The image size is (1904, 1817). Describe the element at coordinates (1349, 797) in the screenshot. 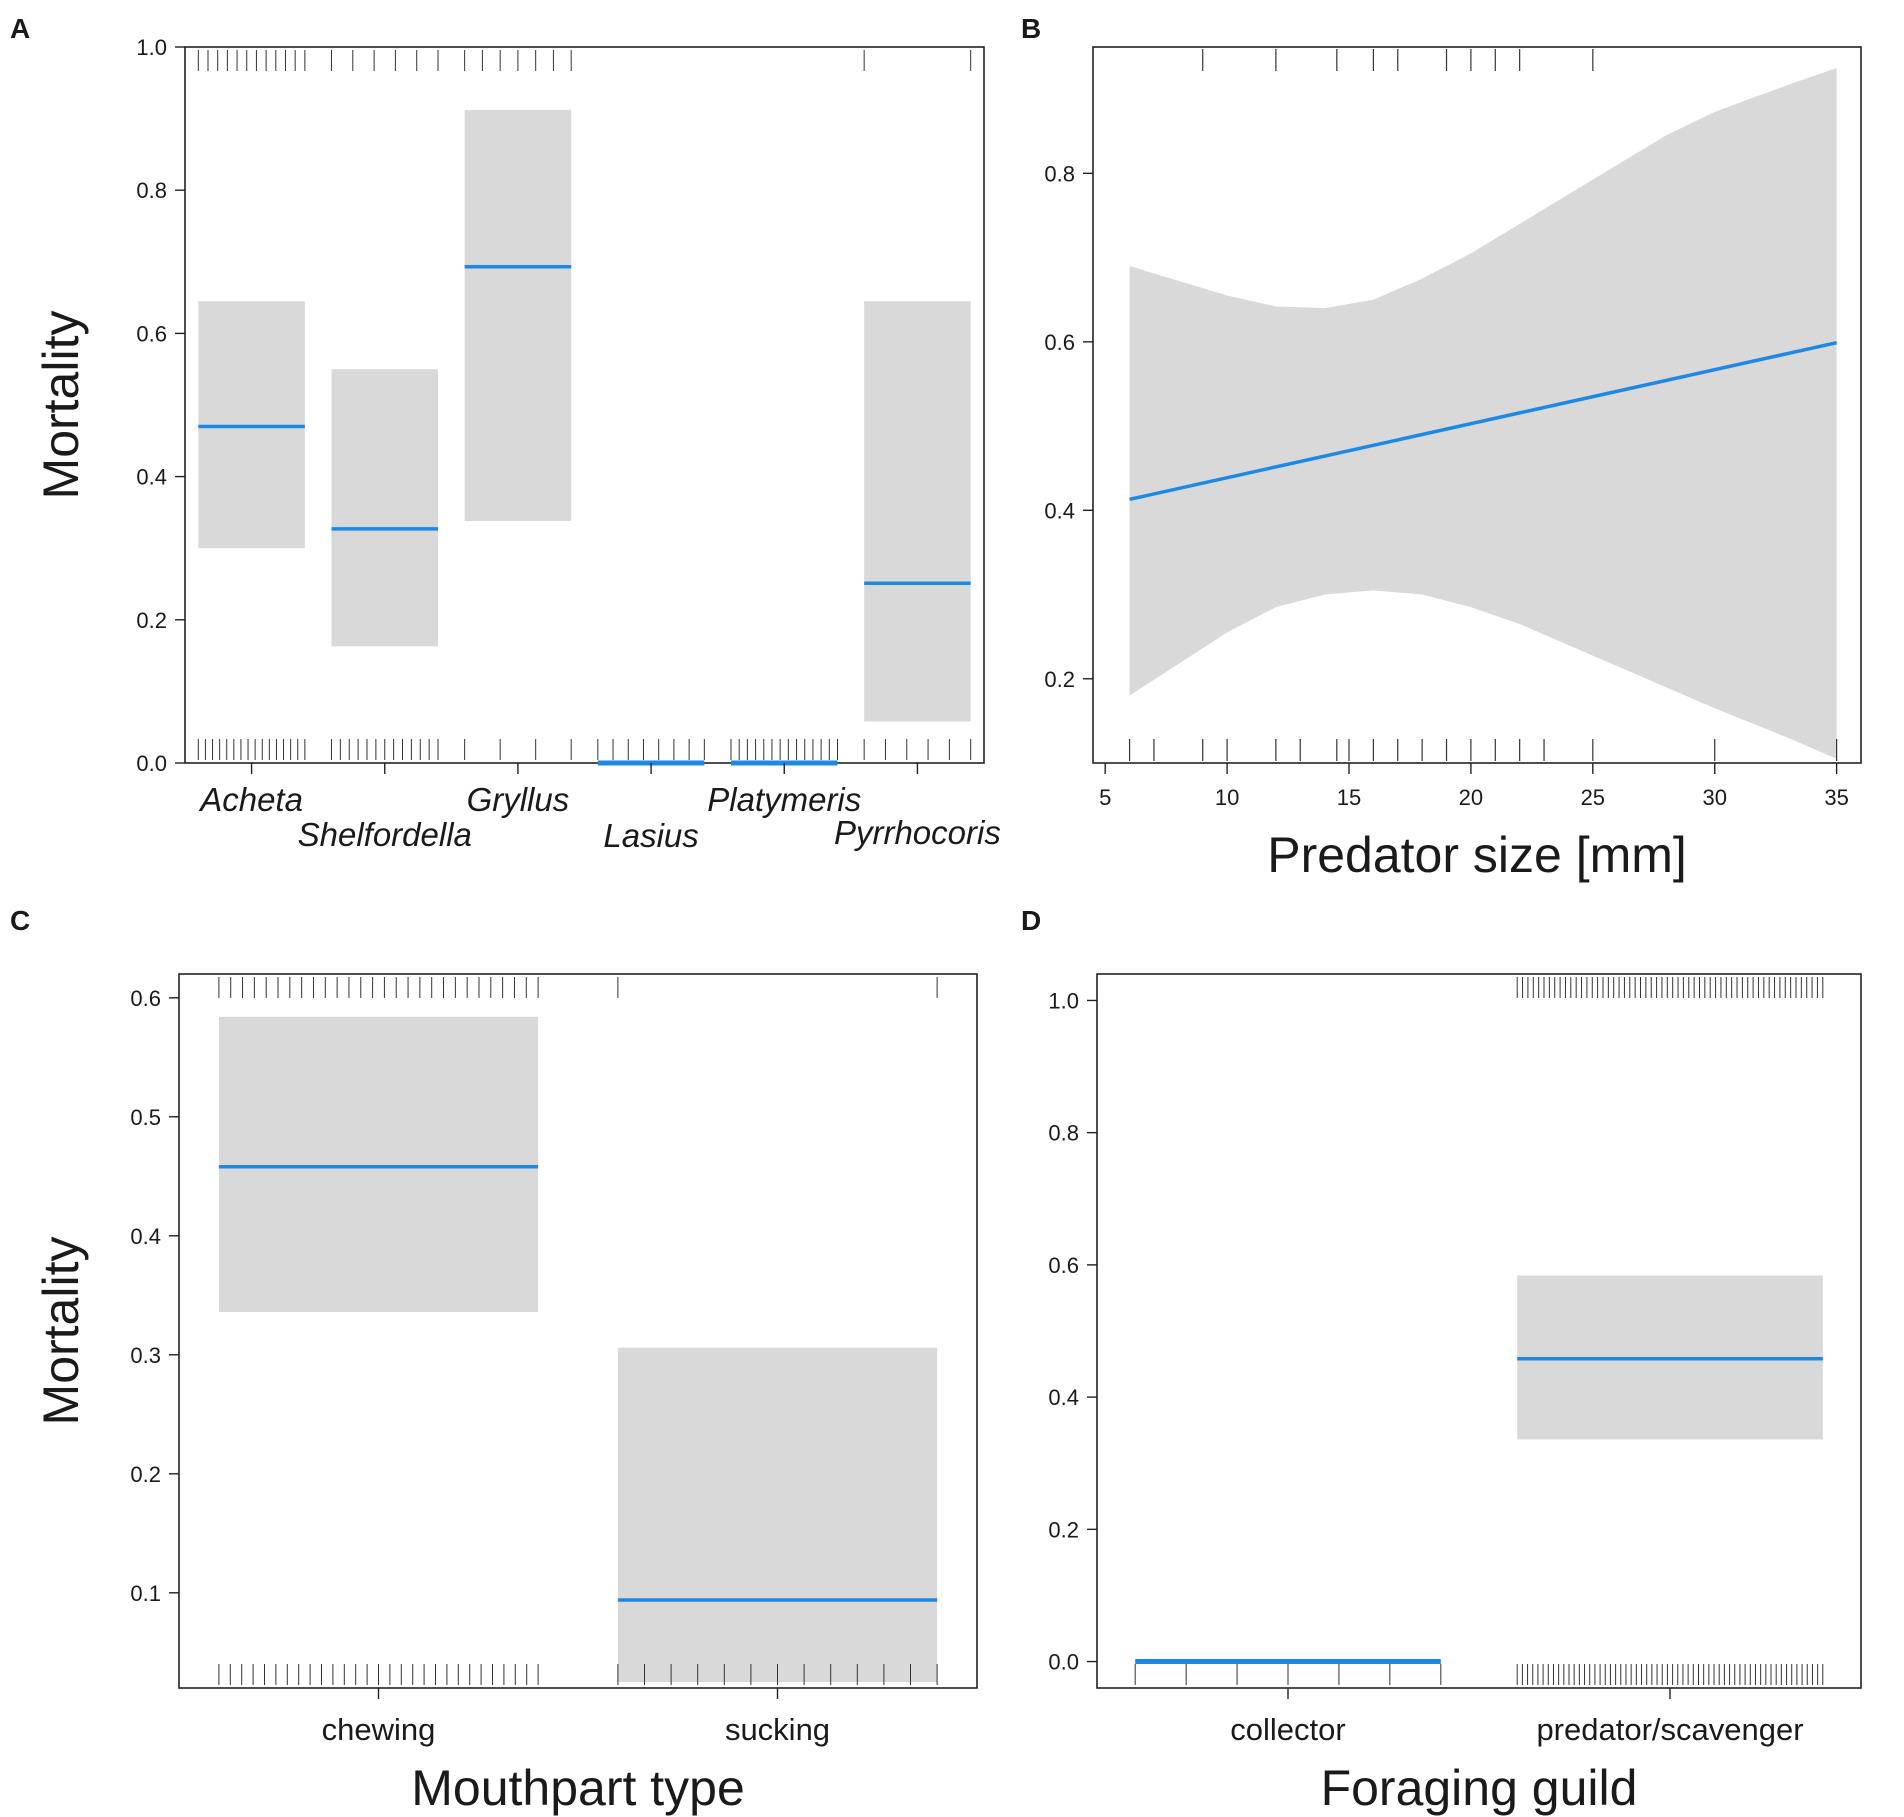

I see `x-tick-label: 15` at that location.